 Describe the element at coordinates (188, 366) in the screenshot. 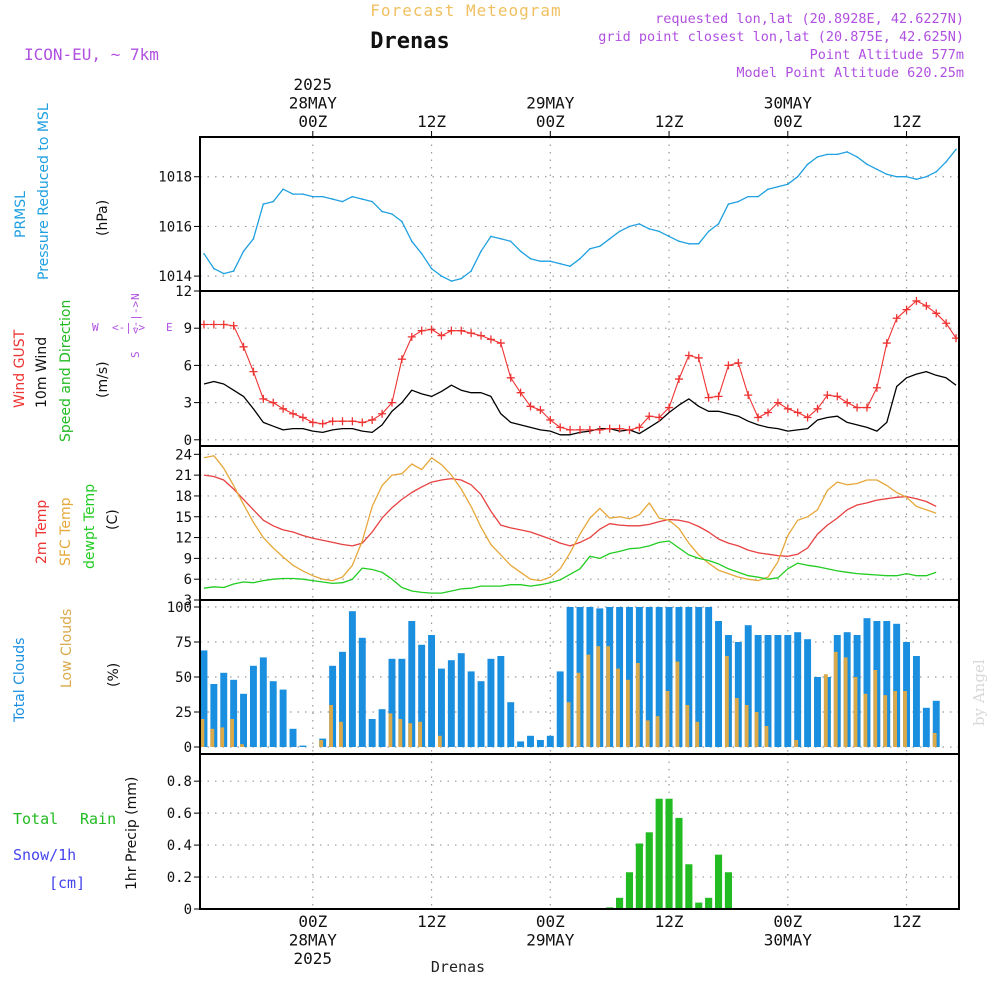

I see `y-tick-label: 6` at that location.